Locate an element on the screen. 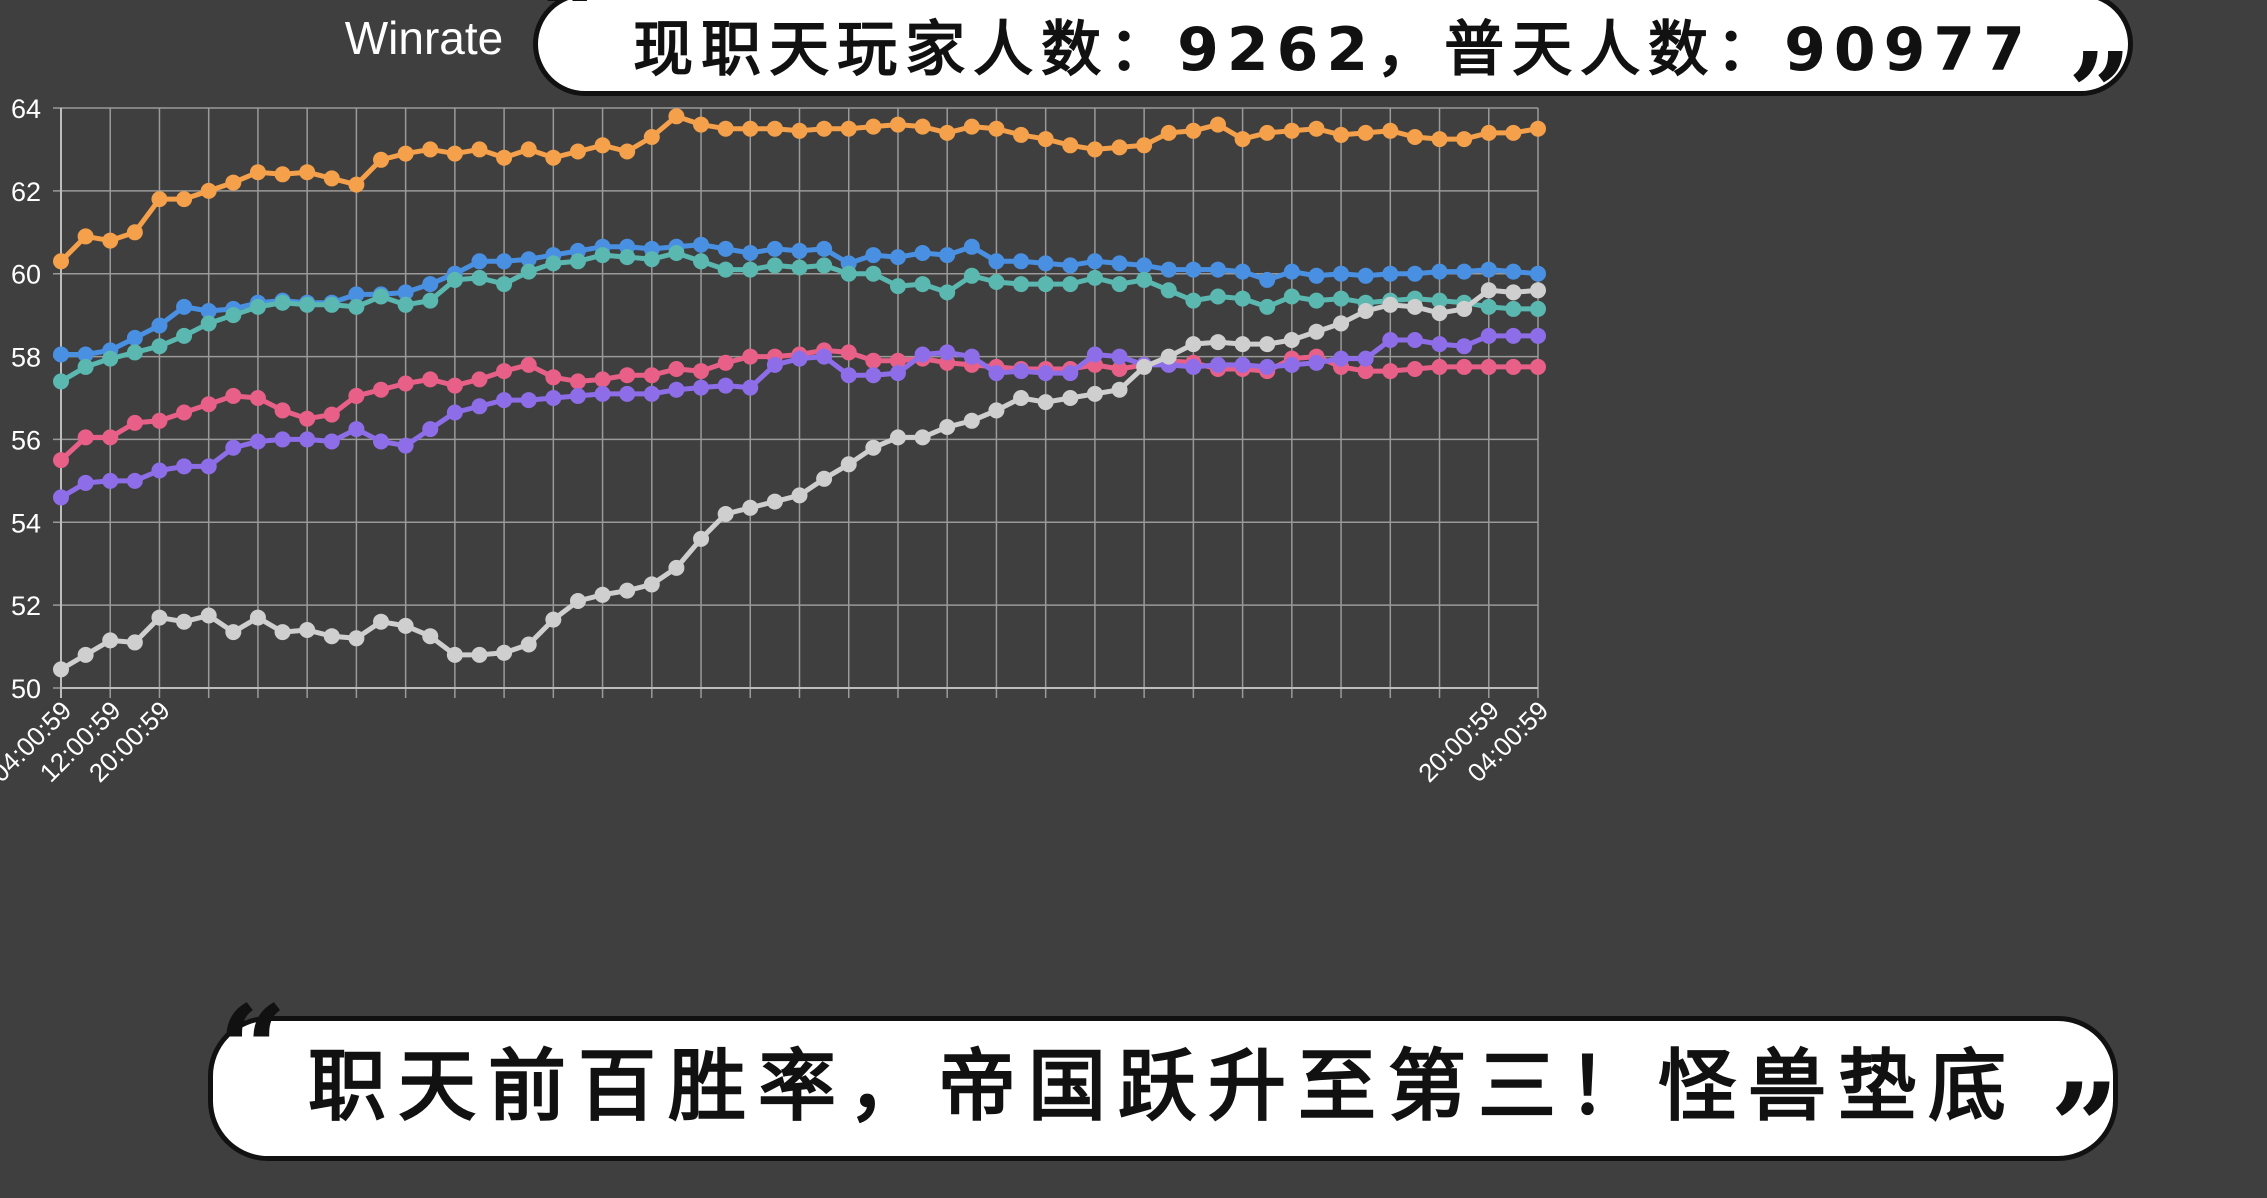  y-tick-label: 60 is located at coordinates (26, 275).